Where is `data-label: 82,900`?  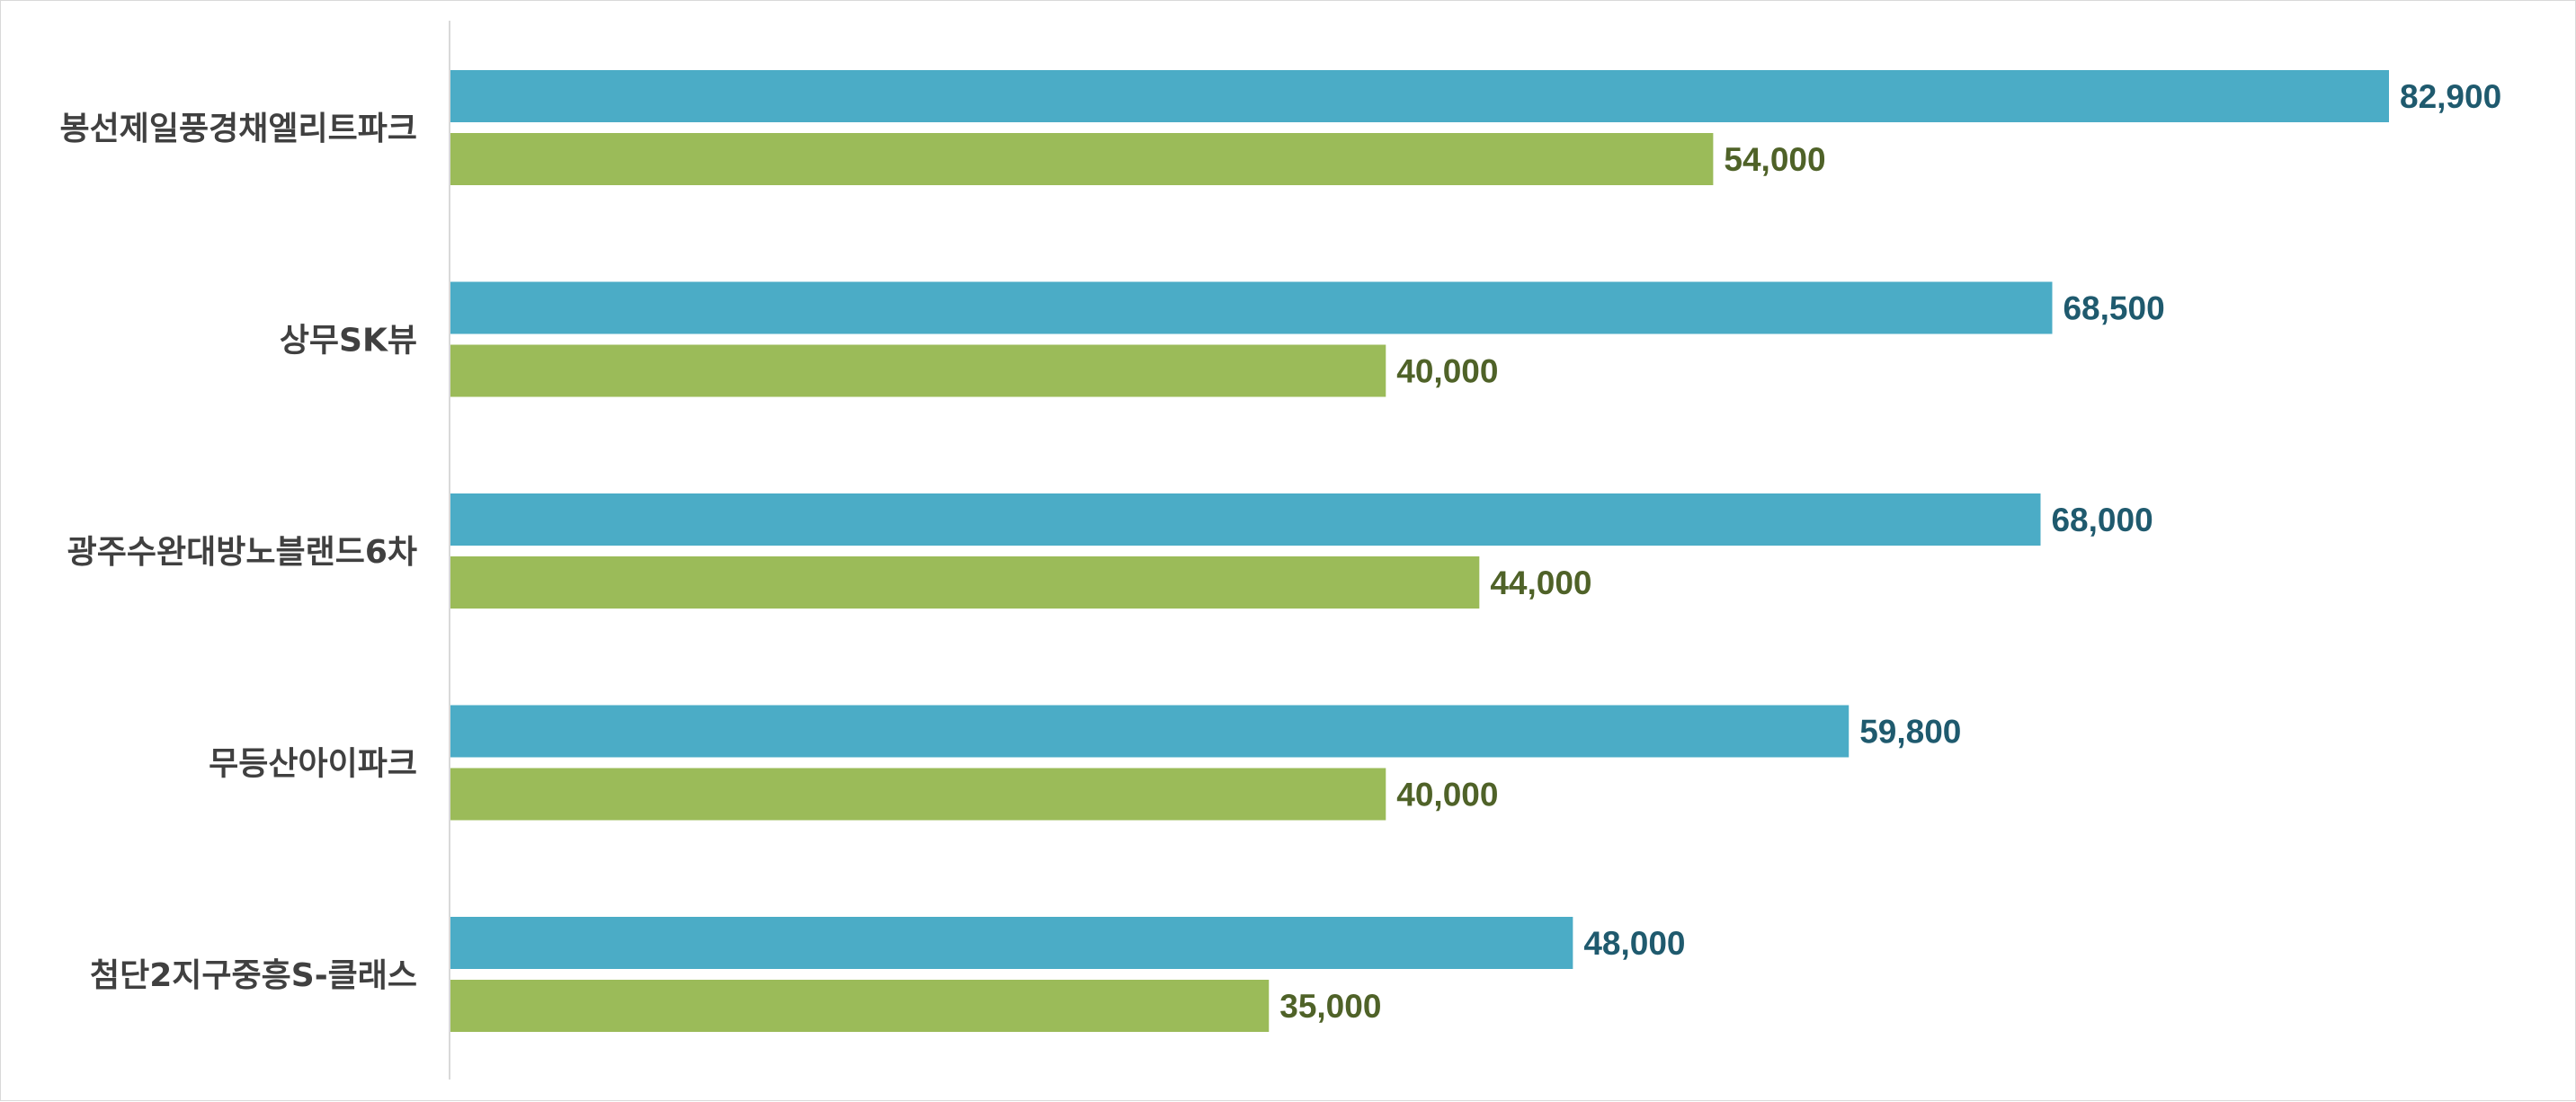
data-label: 82,900 is located at coordinates (2451, 96).